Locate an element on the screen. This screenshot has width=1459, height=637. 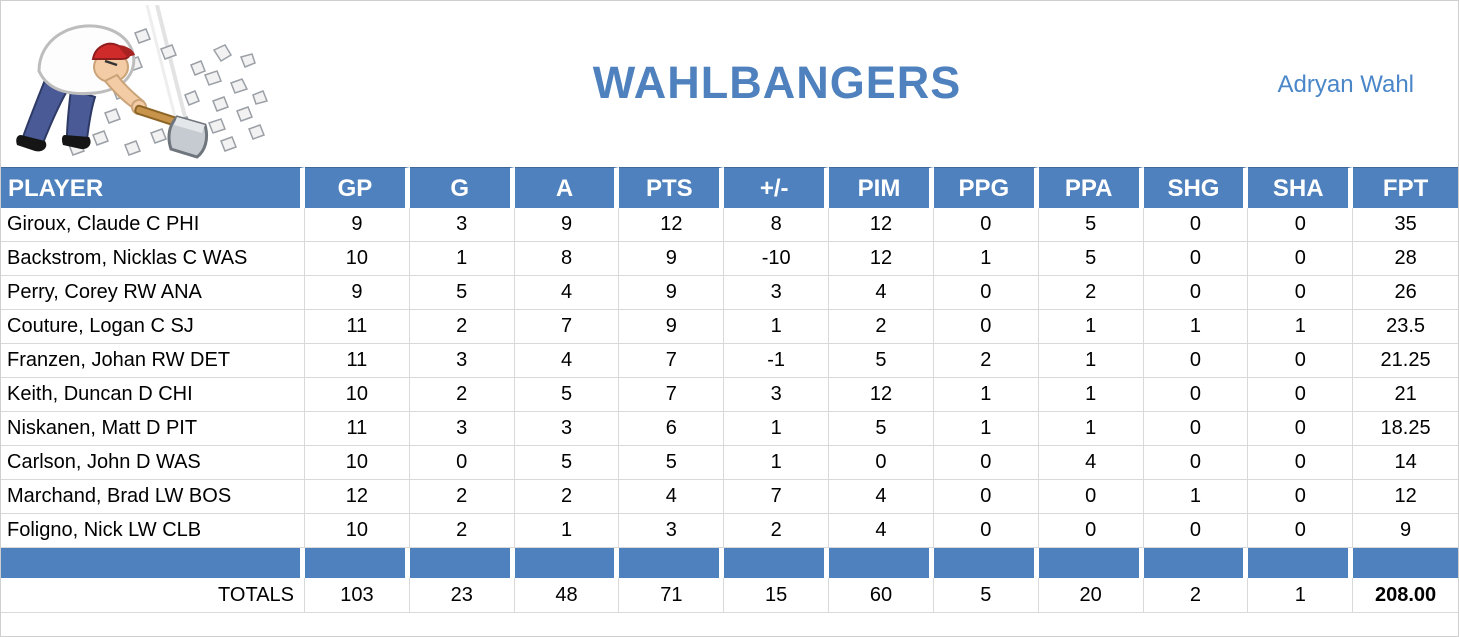
stat-cell: -1 is located at coordinates (777, 360).